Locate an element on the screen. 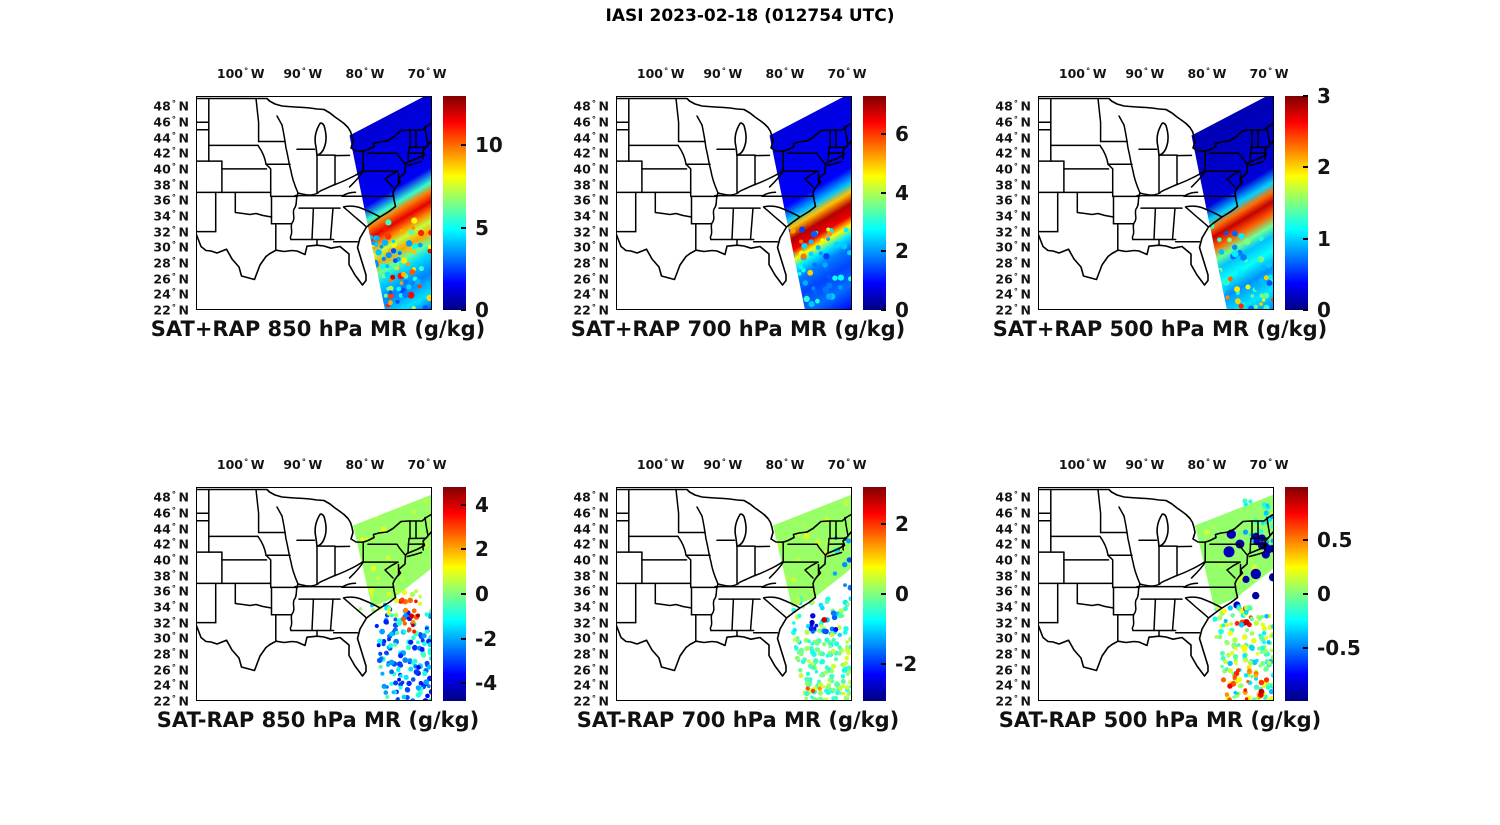 The width and height of the screenshot is (1500, 825). tick-number: 42 is located at coordinates (1004, 153).